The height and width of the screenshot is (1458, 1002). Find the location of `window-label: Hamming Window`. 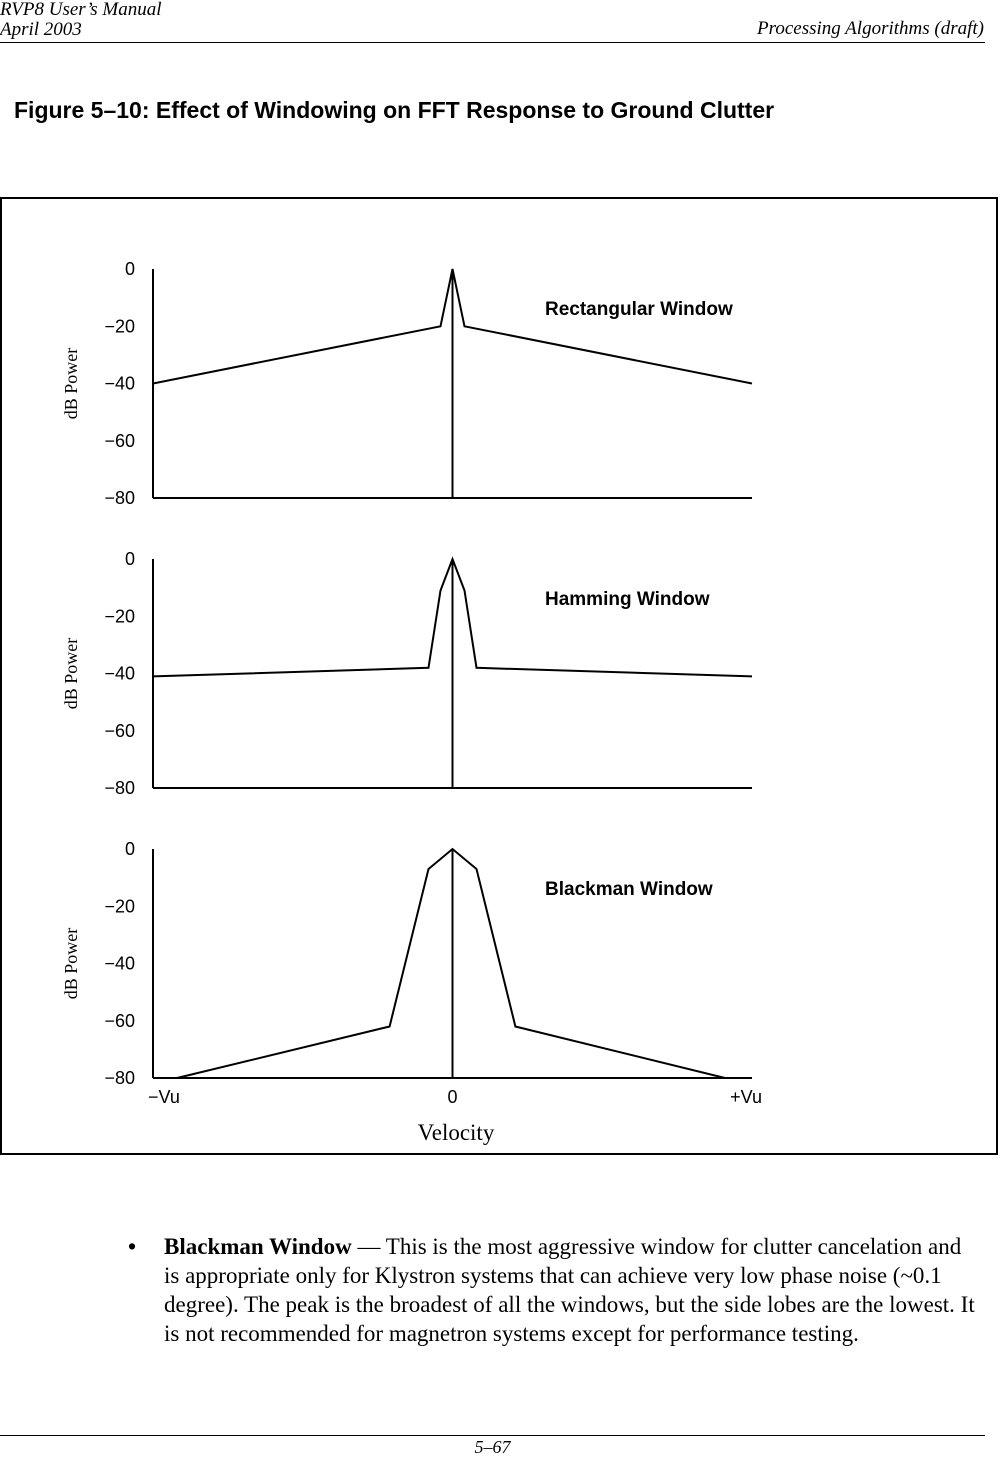

window-label: Hamming Window is located at coordinates (627, 599).